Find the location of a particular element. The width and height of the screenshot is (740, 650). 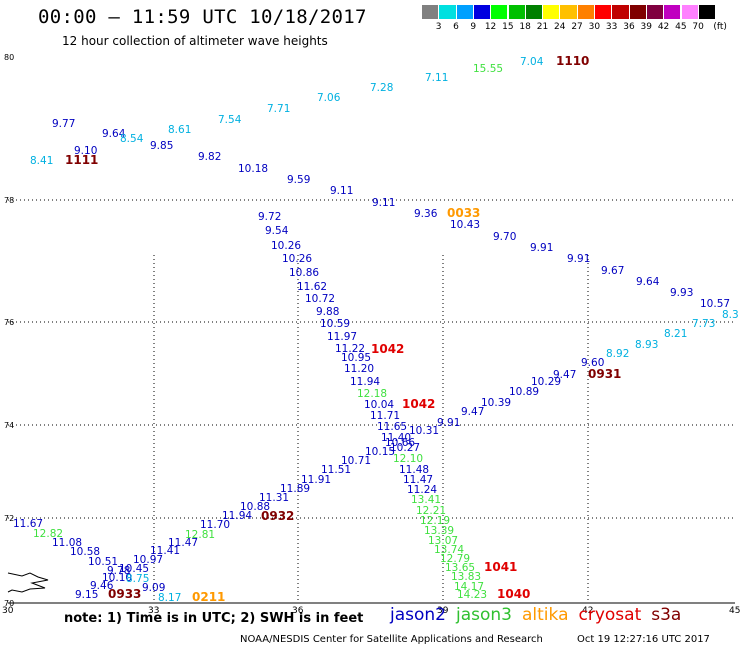

wave-height-label: 12.79 is located at coordinates (455, 559).